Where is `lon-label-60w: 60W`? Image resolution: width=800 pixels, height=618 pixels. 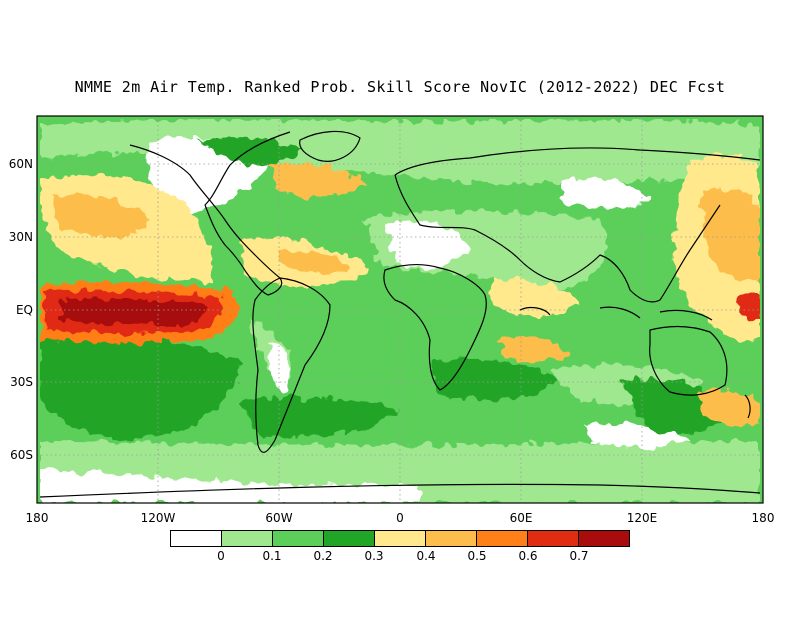 lon-label-60w: 60W is located at coordinates (278, 518).